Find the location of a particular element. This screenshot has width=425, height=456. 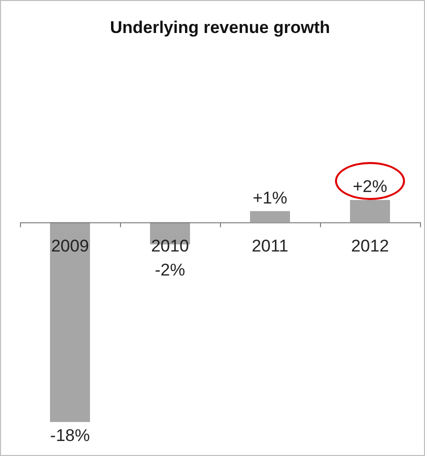

data-label: -2% is located at coordinates (170, 270).